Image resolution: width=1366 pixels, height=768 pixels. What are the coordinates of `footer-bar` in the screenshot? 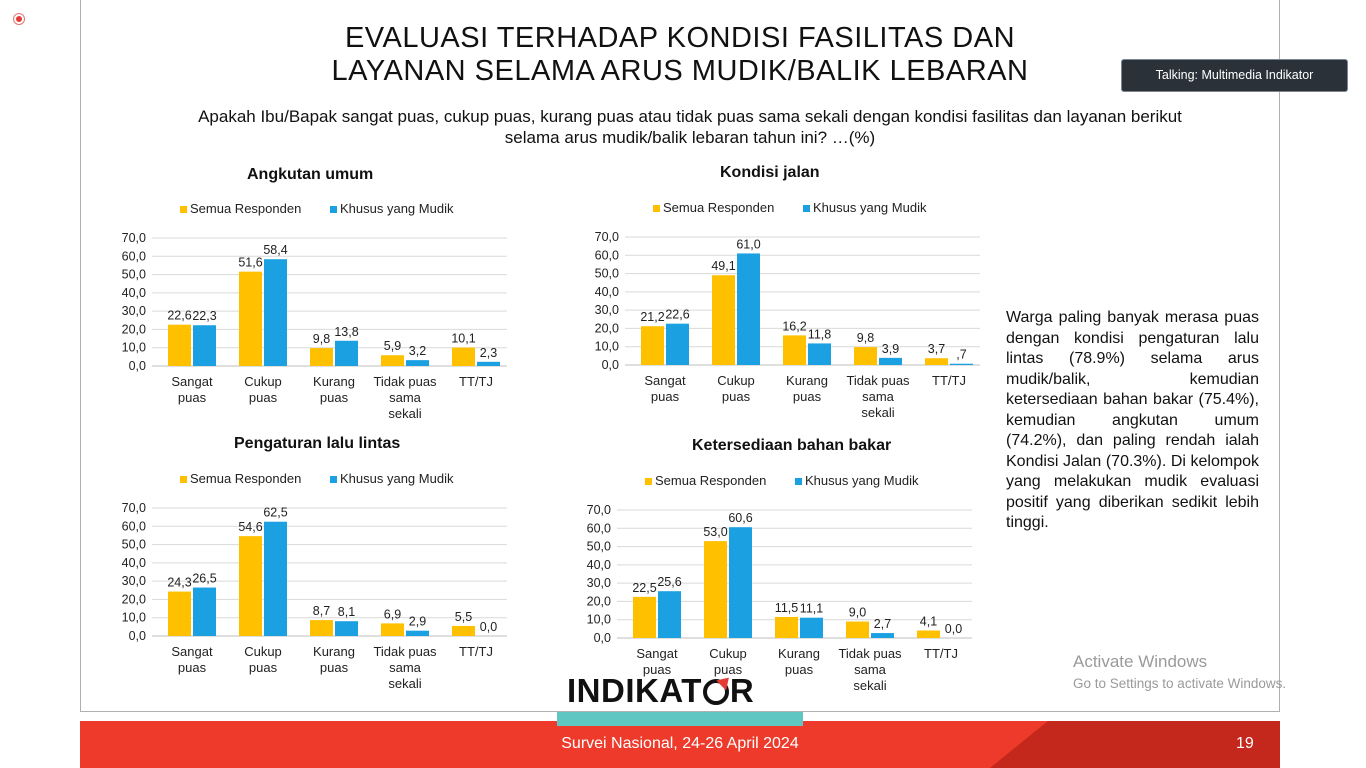 It's located at (680, 744).